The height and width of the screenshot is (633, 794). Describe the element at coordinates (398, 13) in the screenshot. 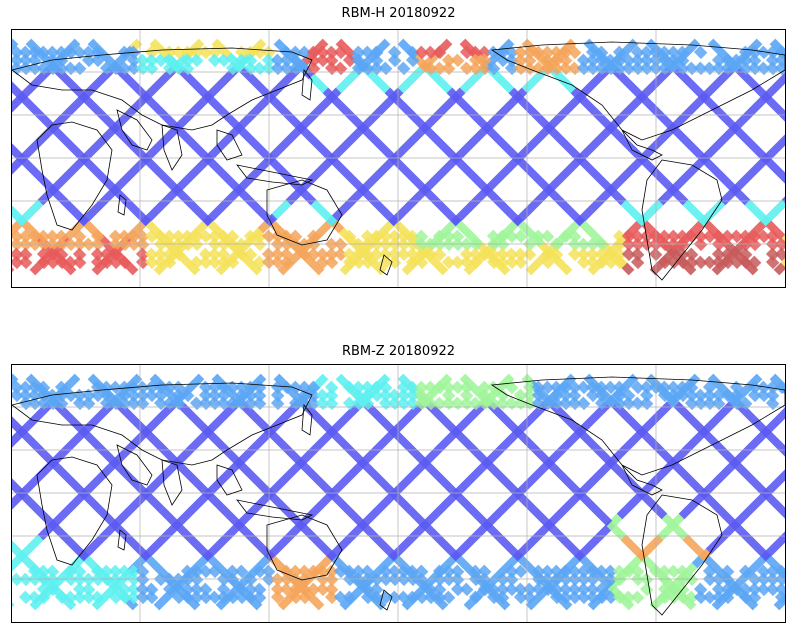

I see `map-title-top: RBM-H 20180922` at that location.